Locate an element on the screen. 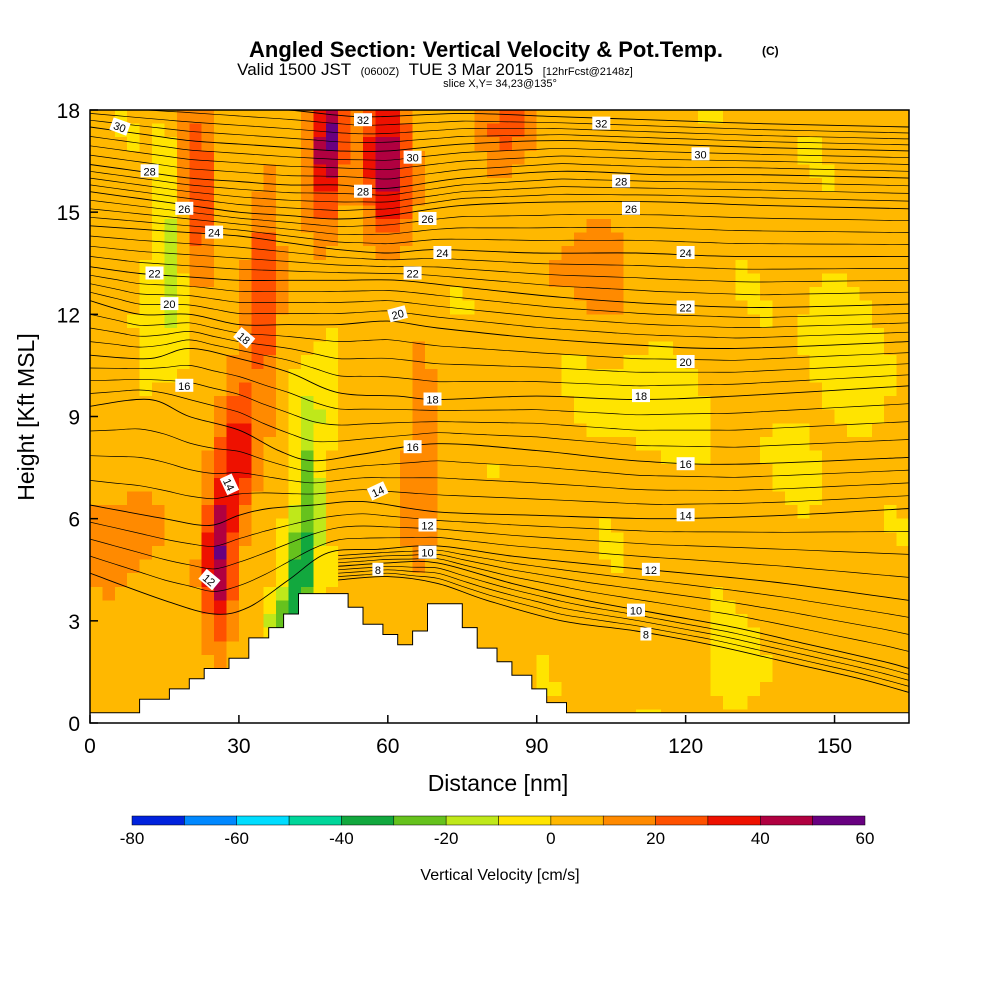  y-tick-label: 18 is located at coordinates (68, 111).